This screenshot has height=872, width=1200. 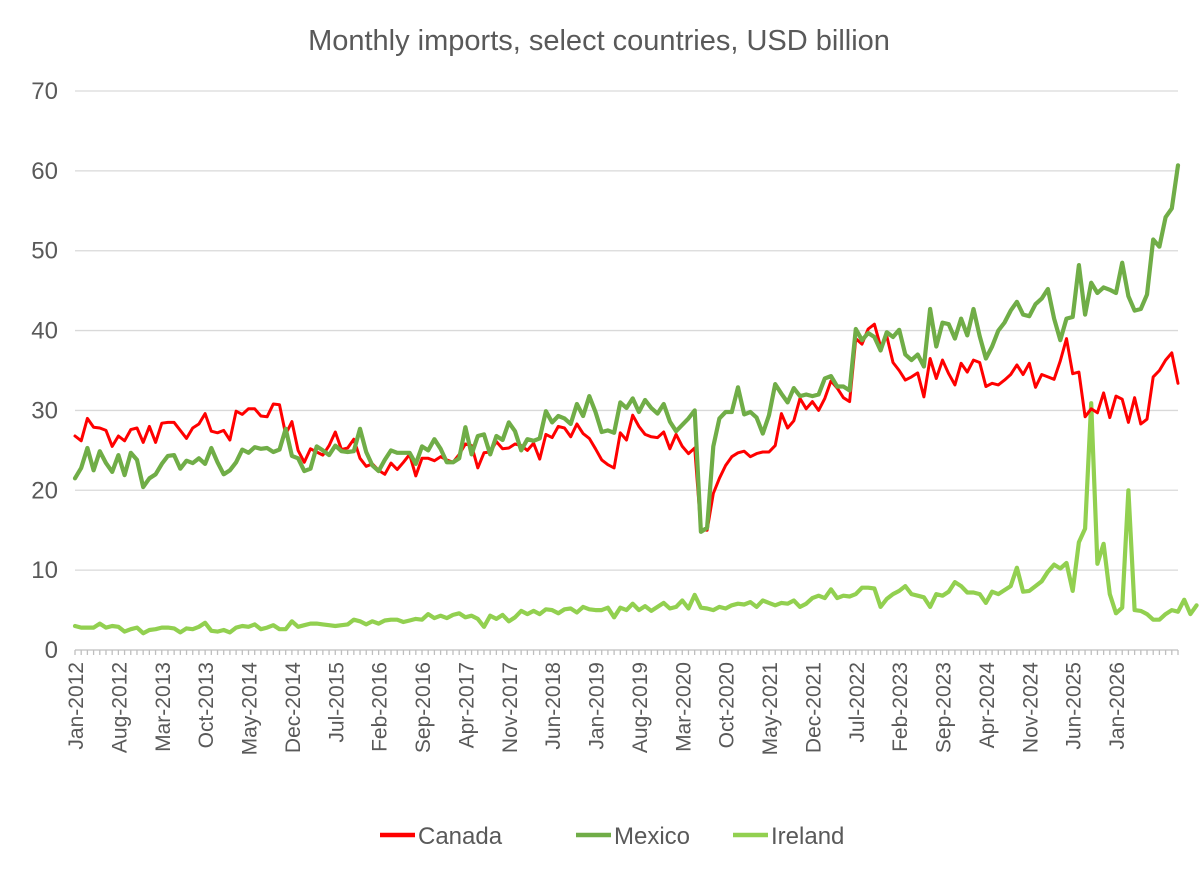 What do you see at coordinates (119, 707) in the screenshot?
I see `x-tick-label: Aug-2012` at bounding box center [119, 707].